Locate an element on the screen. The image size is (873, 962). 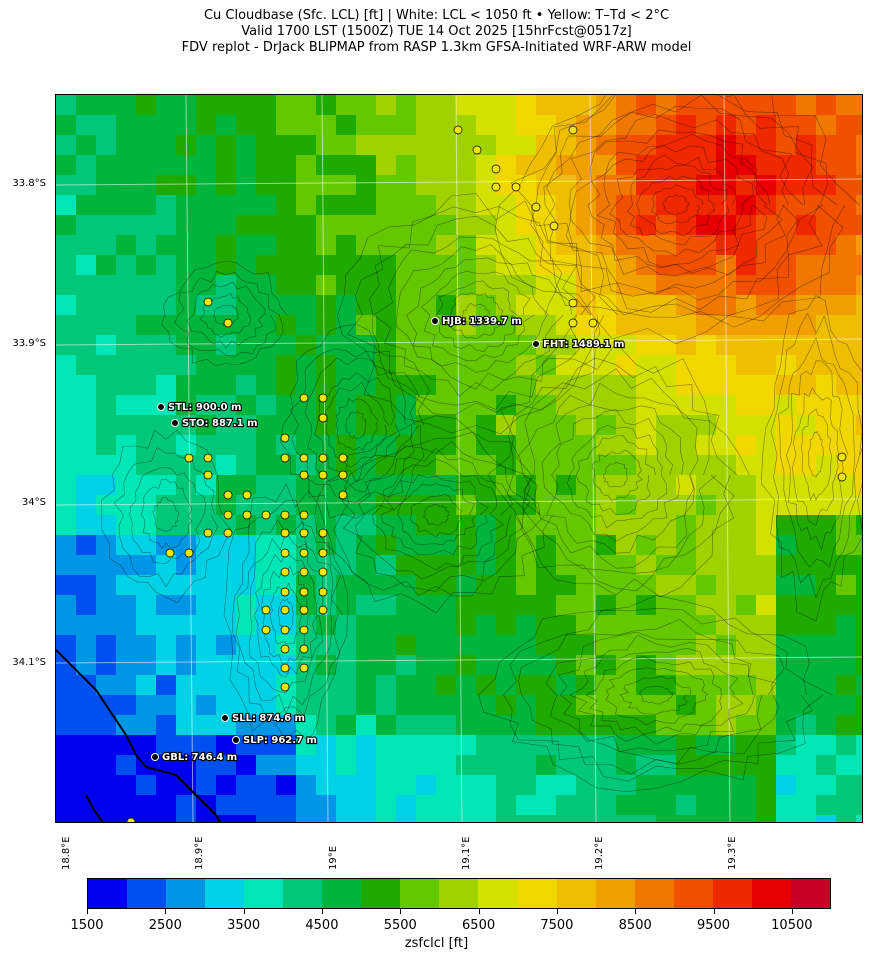
station-label: GBL: 746.4 m is located at coordinates (199, 757).